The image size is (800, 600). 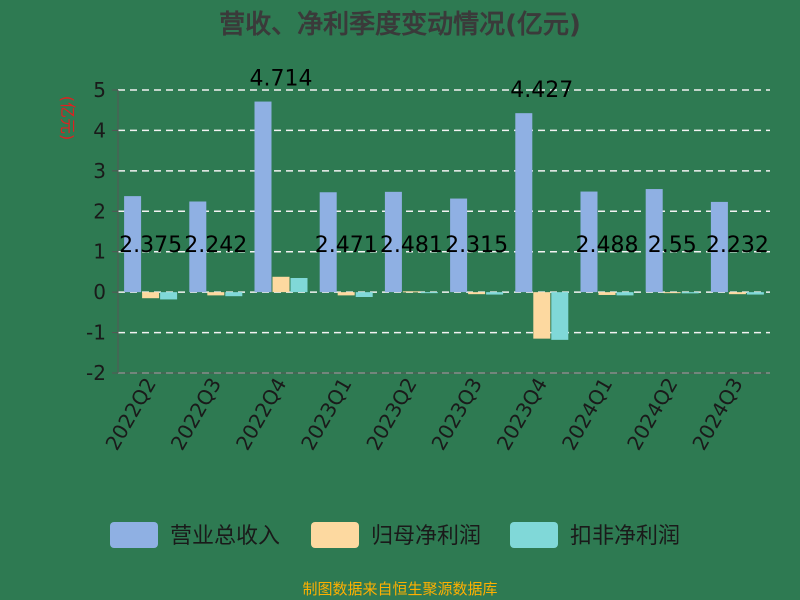 I want to click on chart-title: 营收、净利季度变动情况(亿元), so click(x=400, y=24).